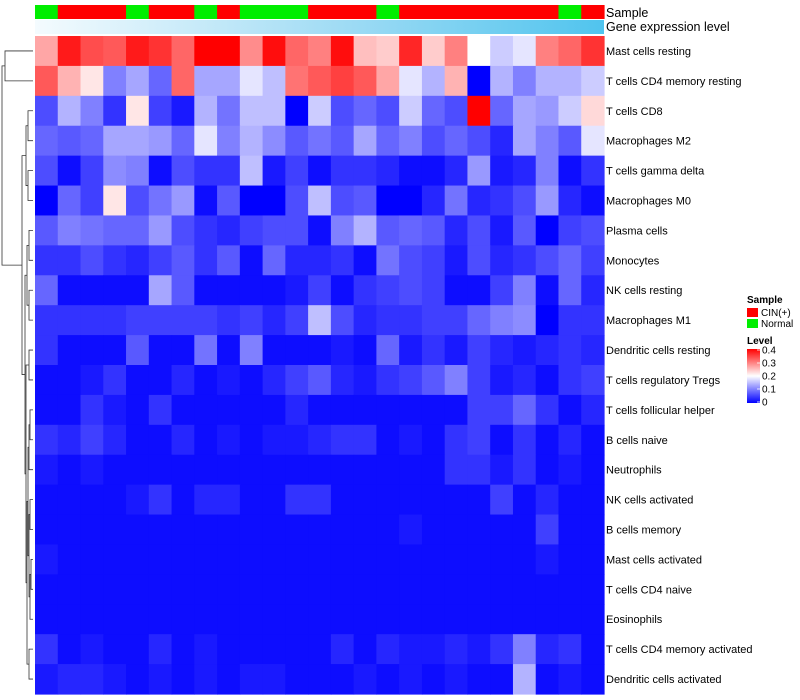 Image resolution: width=800 pixels, height=700 pixels. Describe the element at coordinates (668, 27) in the screenshot. I see `annotation-label-expression: Gene expression level` at that location.